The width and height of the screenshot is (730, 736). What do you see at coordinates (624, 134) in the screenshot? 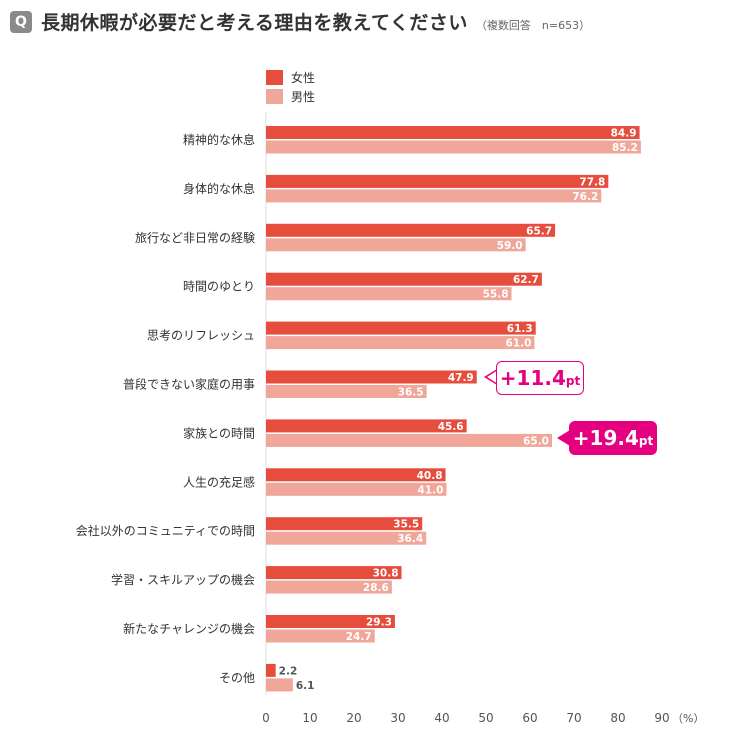
I see `value-label: 84.9` at bounding box center [624, 134].